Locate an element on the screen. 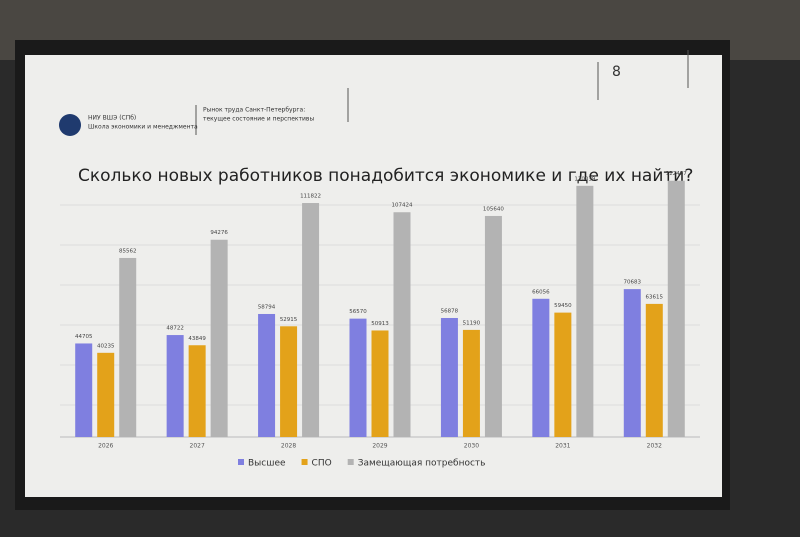 Image resolution: width=800 pixels, height=537 pixels. value-label: 40235 is located at coordinates (106, 346).